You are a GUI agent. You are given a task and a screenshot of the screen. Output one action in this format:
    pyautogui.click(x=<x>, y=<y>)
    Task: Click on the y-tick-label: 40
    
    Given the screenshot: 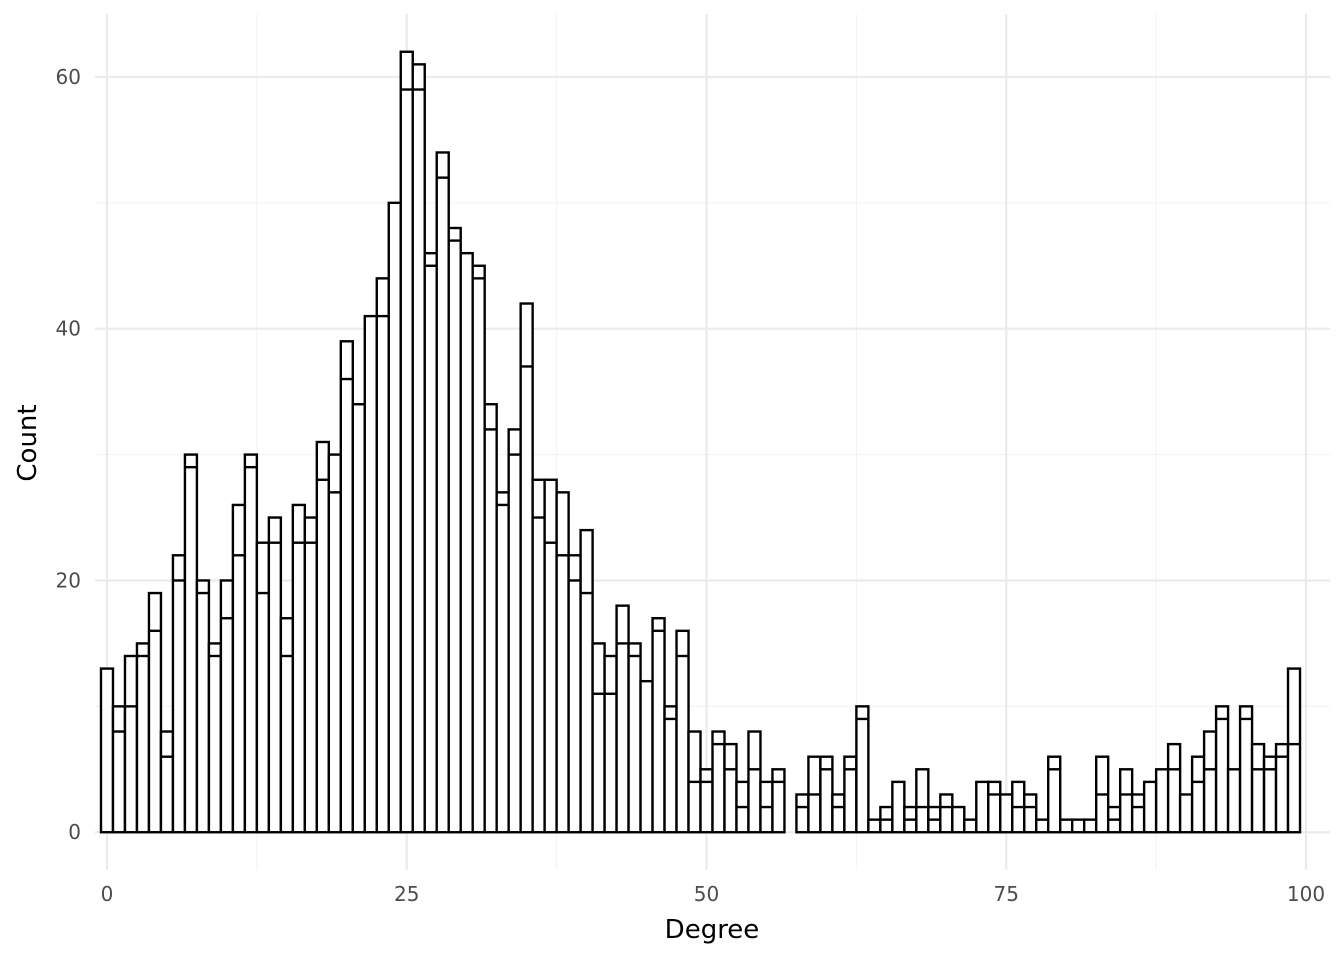 What is the action you would take?
    pyautogui.click(x=68, y=329)
    